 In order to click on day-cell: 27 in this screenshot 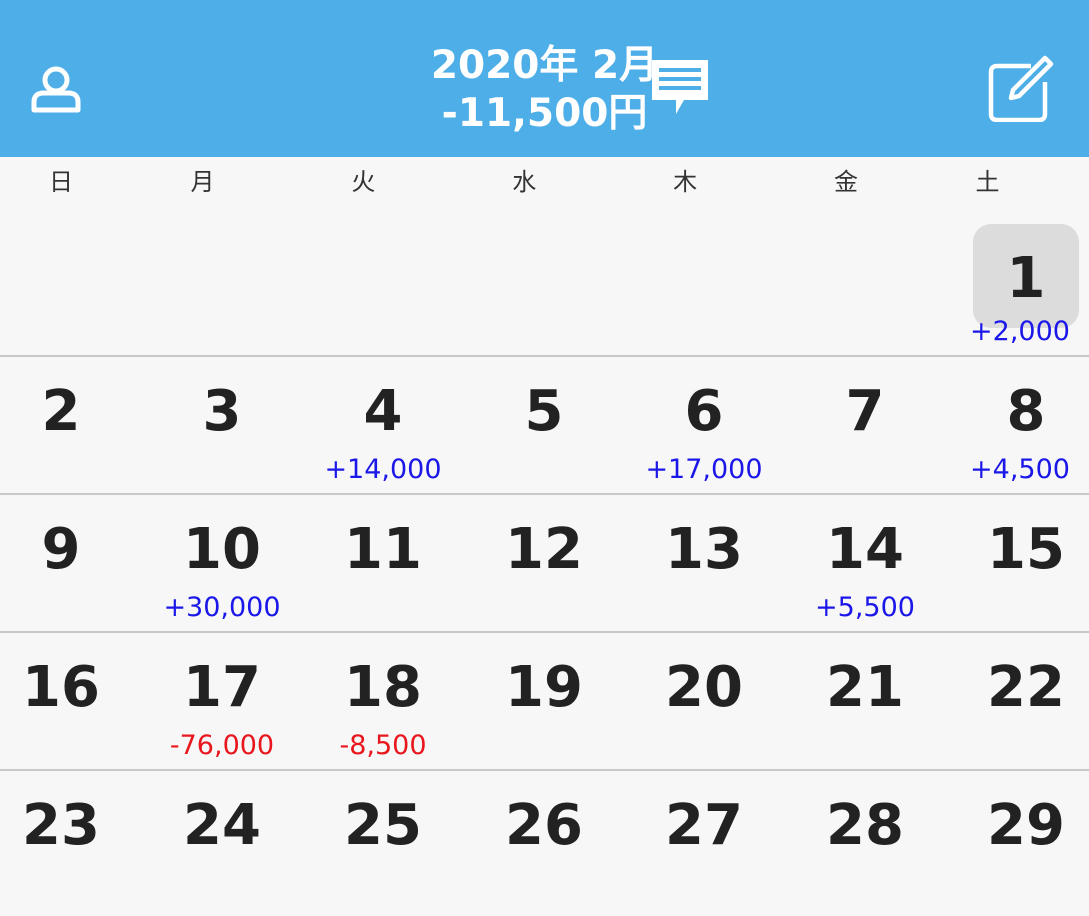, I will do `click(704, 839)`.